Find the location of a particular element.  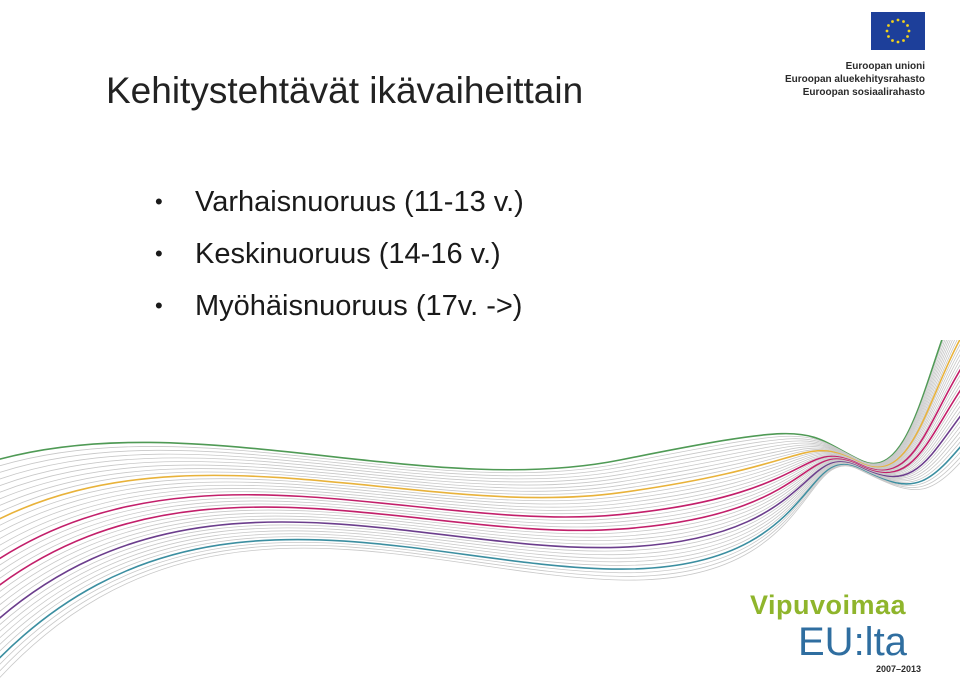

vipuvoimaa-logo: Vipuvoimaa EU:lta 2007–2013 is located at coordinates (845, 635).